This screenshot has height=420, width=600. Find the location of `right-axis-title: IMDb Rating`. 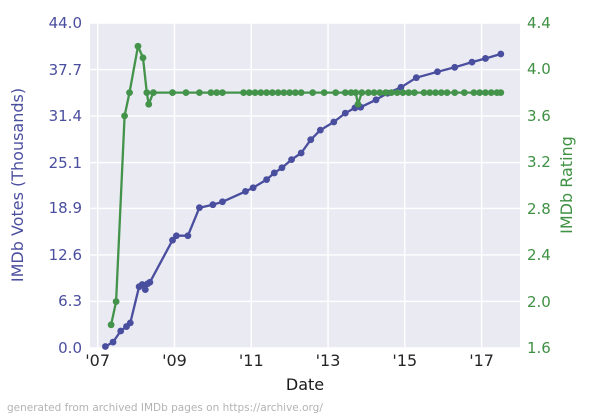

right-axis-title: IMDb Rating is located at coordinates (566, 185).